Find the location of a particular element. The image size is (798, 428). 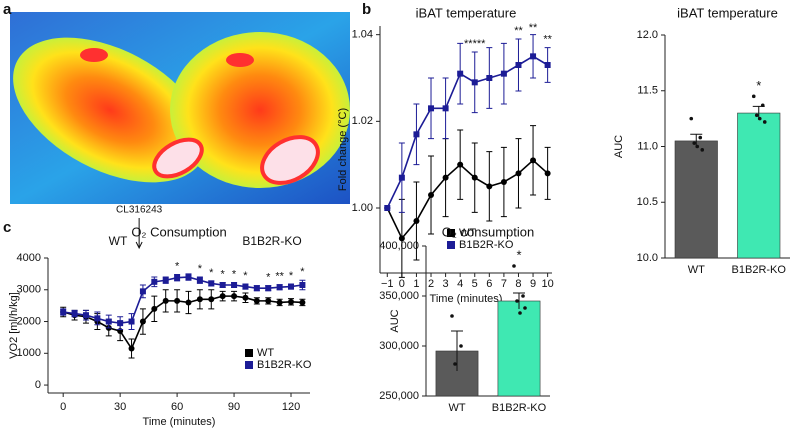

y-tick-label: 1.00 is located at coordinates (362, 208).